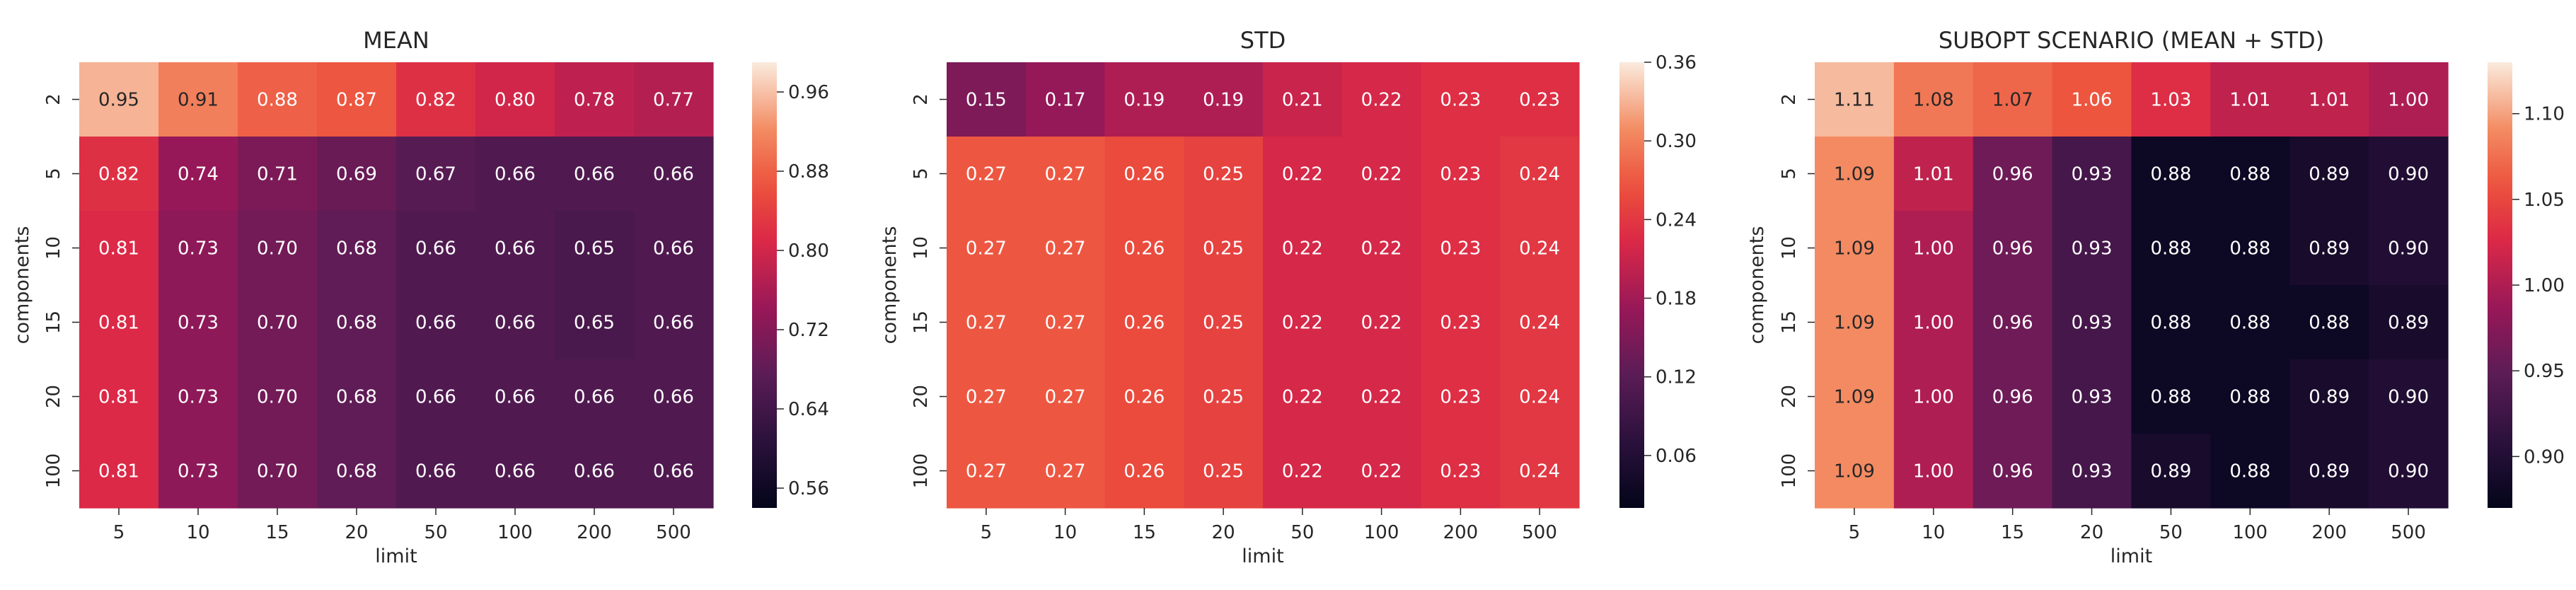  What do you see at coordinates (2544, 371) in the screenshot?
I see `colorbar-tick-label: 0.95` at bounding box center [2544, 371].